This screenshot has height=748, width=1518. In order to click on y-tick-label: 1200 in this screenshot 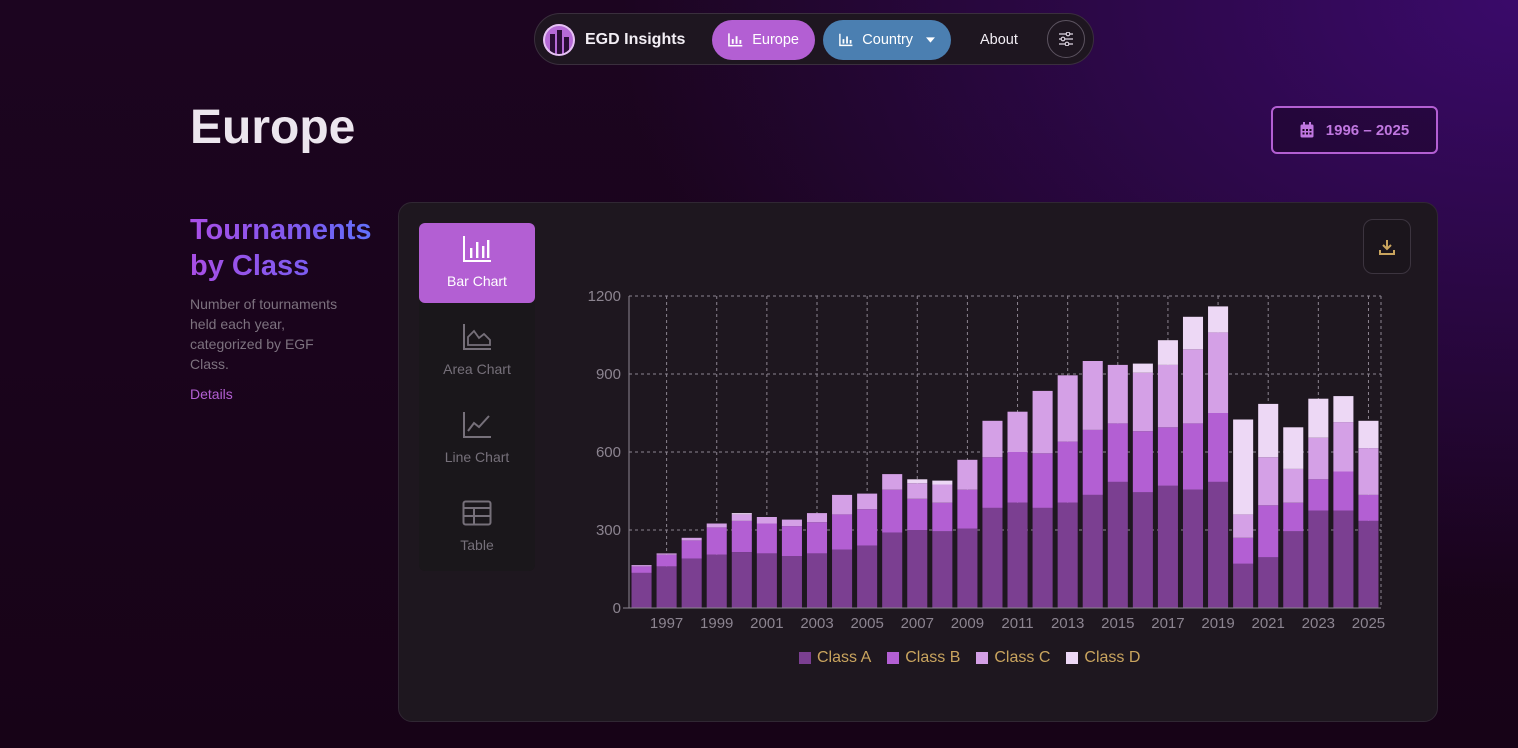, I will do `click(604, 296)`.